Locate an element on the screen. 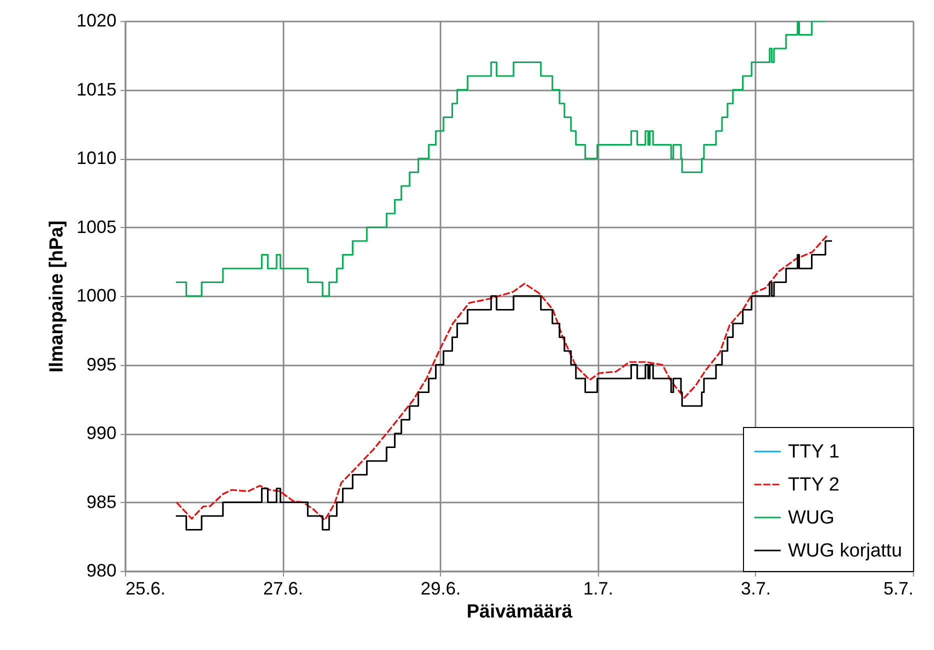 This screenshot has height=650, width=934. y-tick-label: 995 is located at coordinates (101, 364).